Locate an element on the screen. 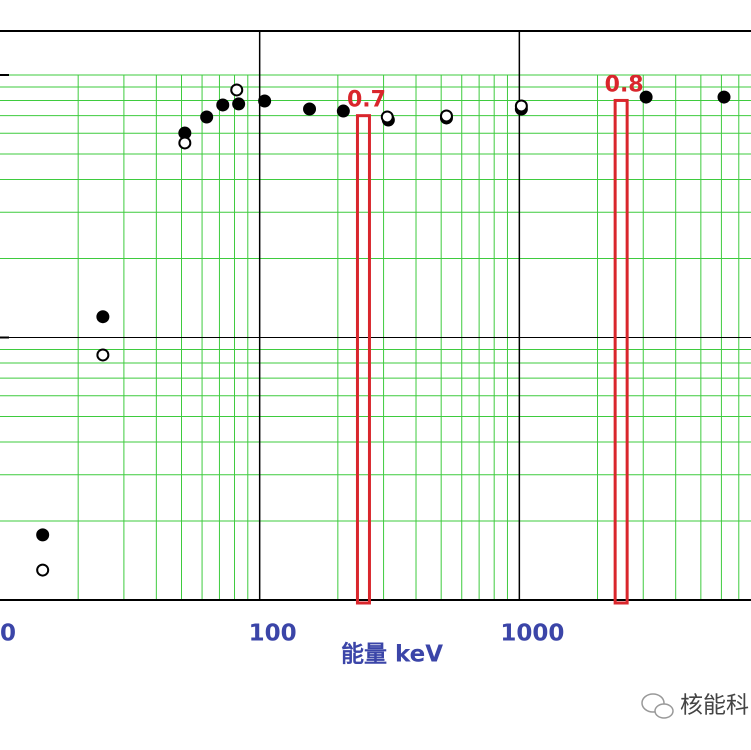 This screenshot has height=750, width=751. watermark-icon is located at coordinates (657, 706).